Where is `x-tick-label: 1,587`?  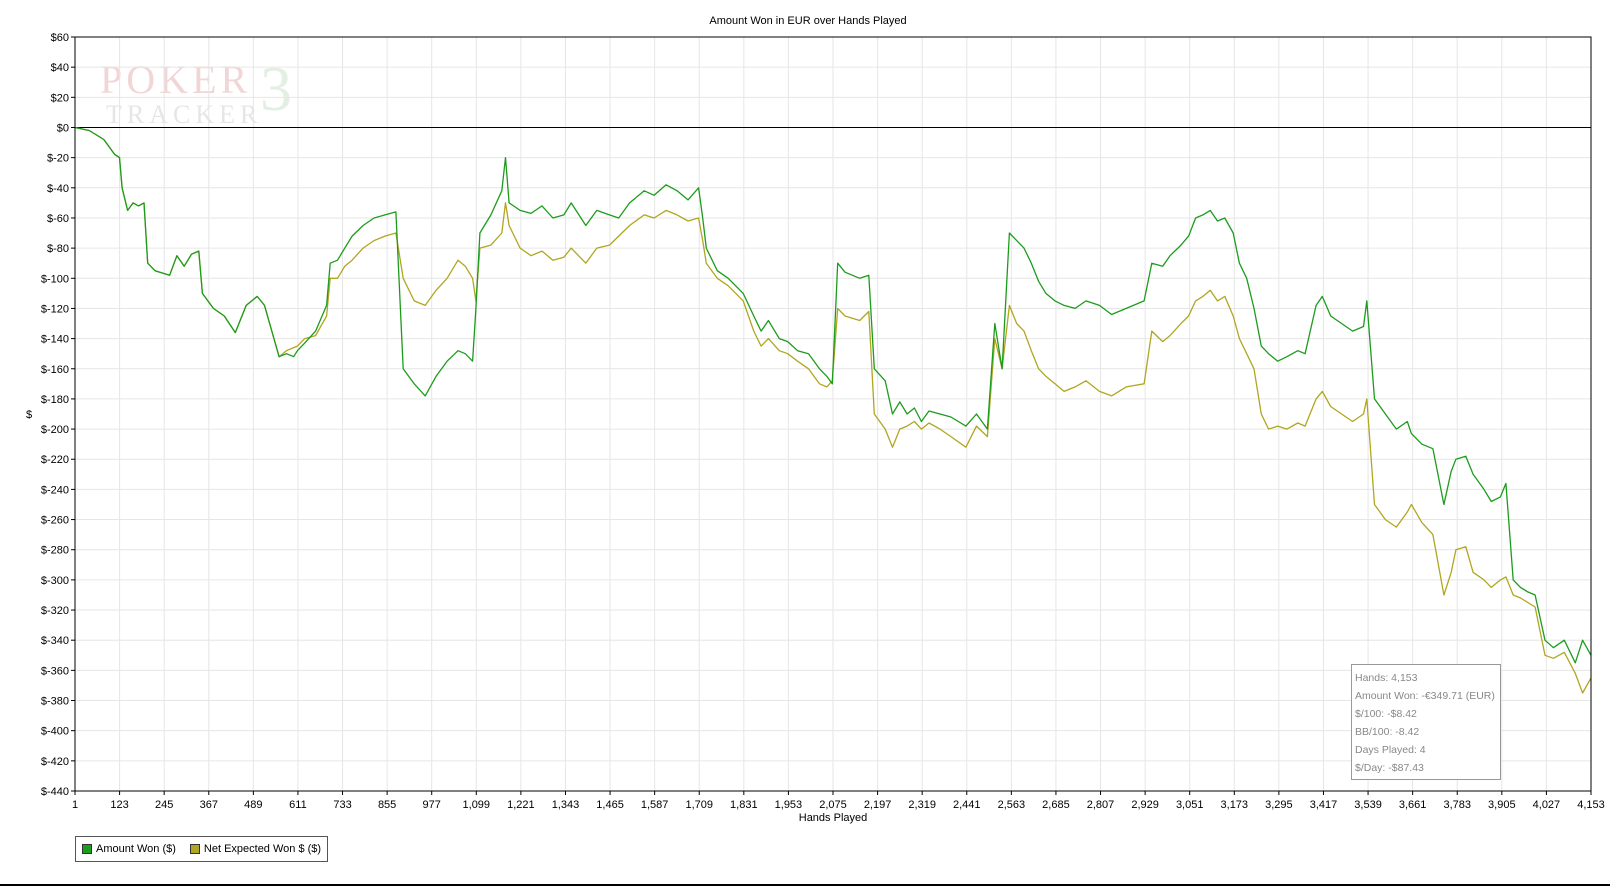 x-tick-label: 1,587 is located at coordinates (655, 805).